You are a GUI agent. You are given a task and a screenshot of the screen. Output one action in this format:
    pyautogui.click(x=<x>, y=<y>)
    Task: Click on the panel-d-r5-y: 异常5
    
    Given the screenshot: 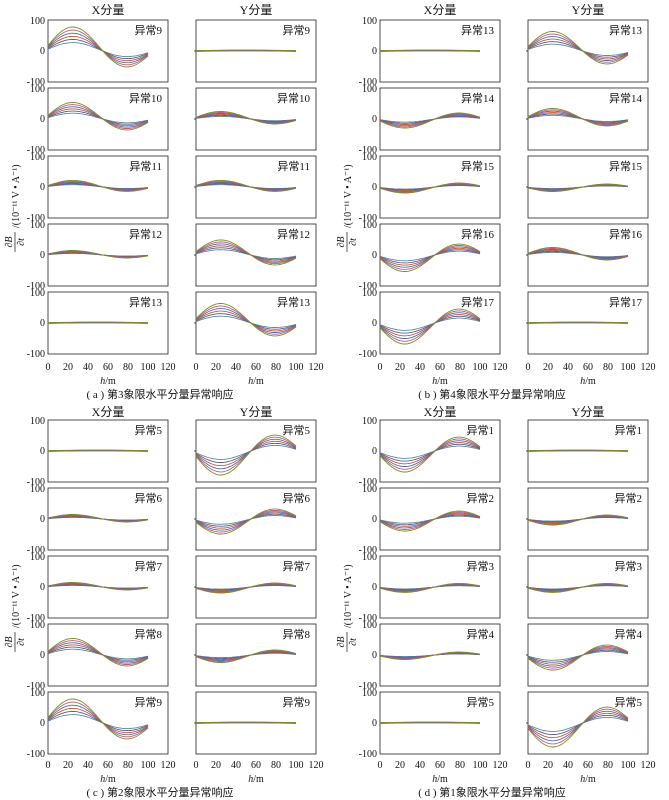 What is the action you would take?
    pyautogui.click(x=587, y=723)
    